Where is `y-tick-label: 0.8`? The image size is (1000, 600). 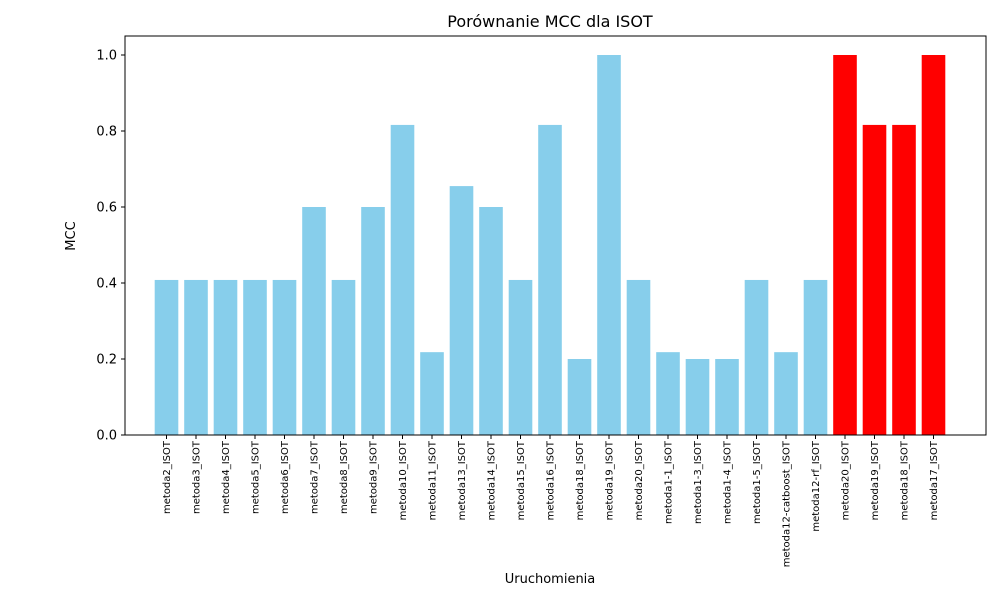 y-tick-label: 0.8 is located at coordinates (106, 132).